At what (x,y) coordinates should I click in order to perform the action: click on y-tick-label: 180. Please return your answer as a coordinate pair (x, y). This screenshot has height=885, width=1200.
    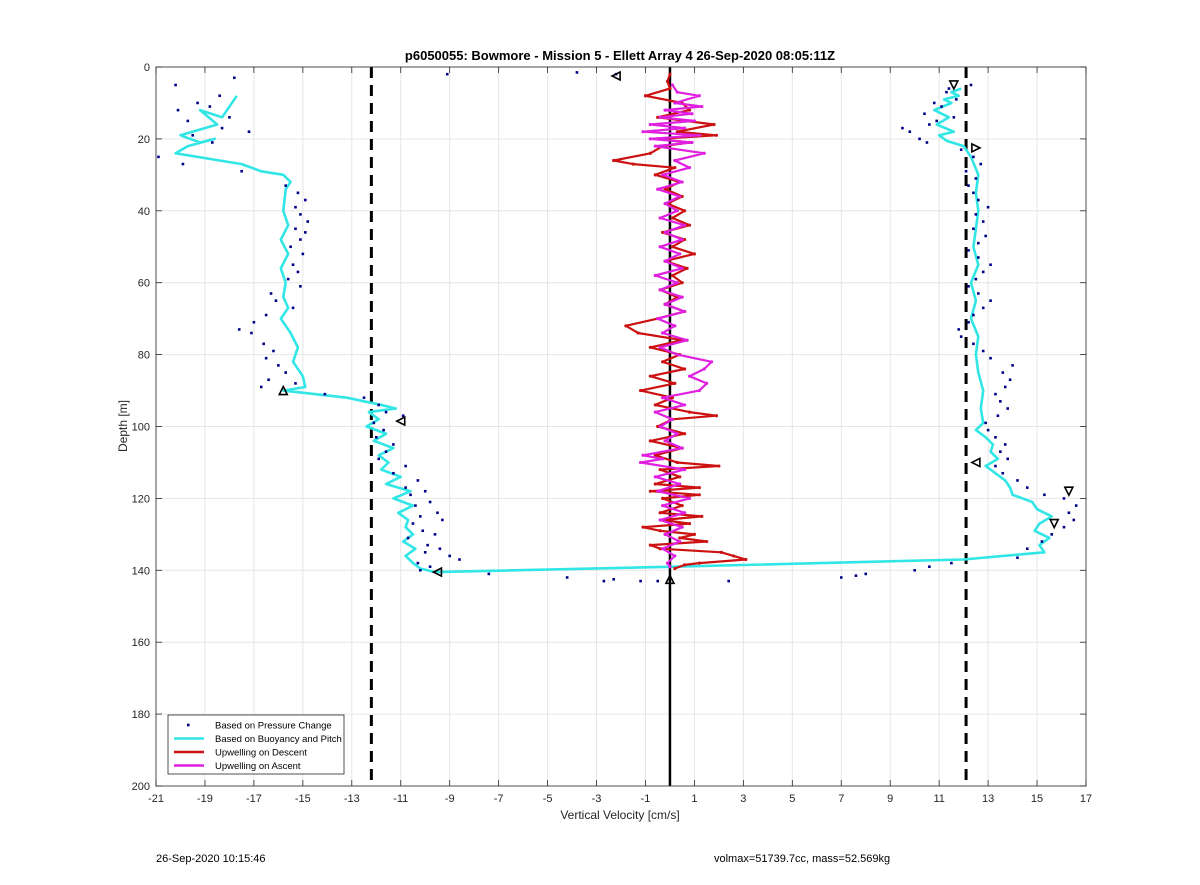
    Looking at the image, I should click on (141, 715).